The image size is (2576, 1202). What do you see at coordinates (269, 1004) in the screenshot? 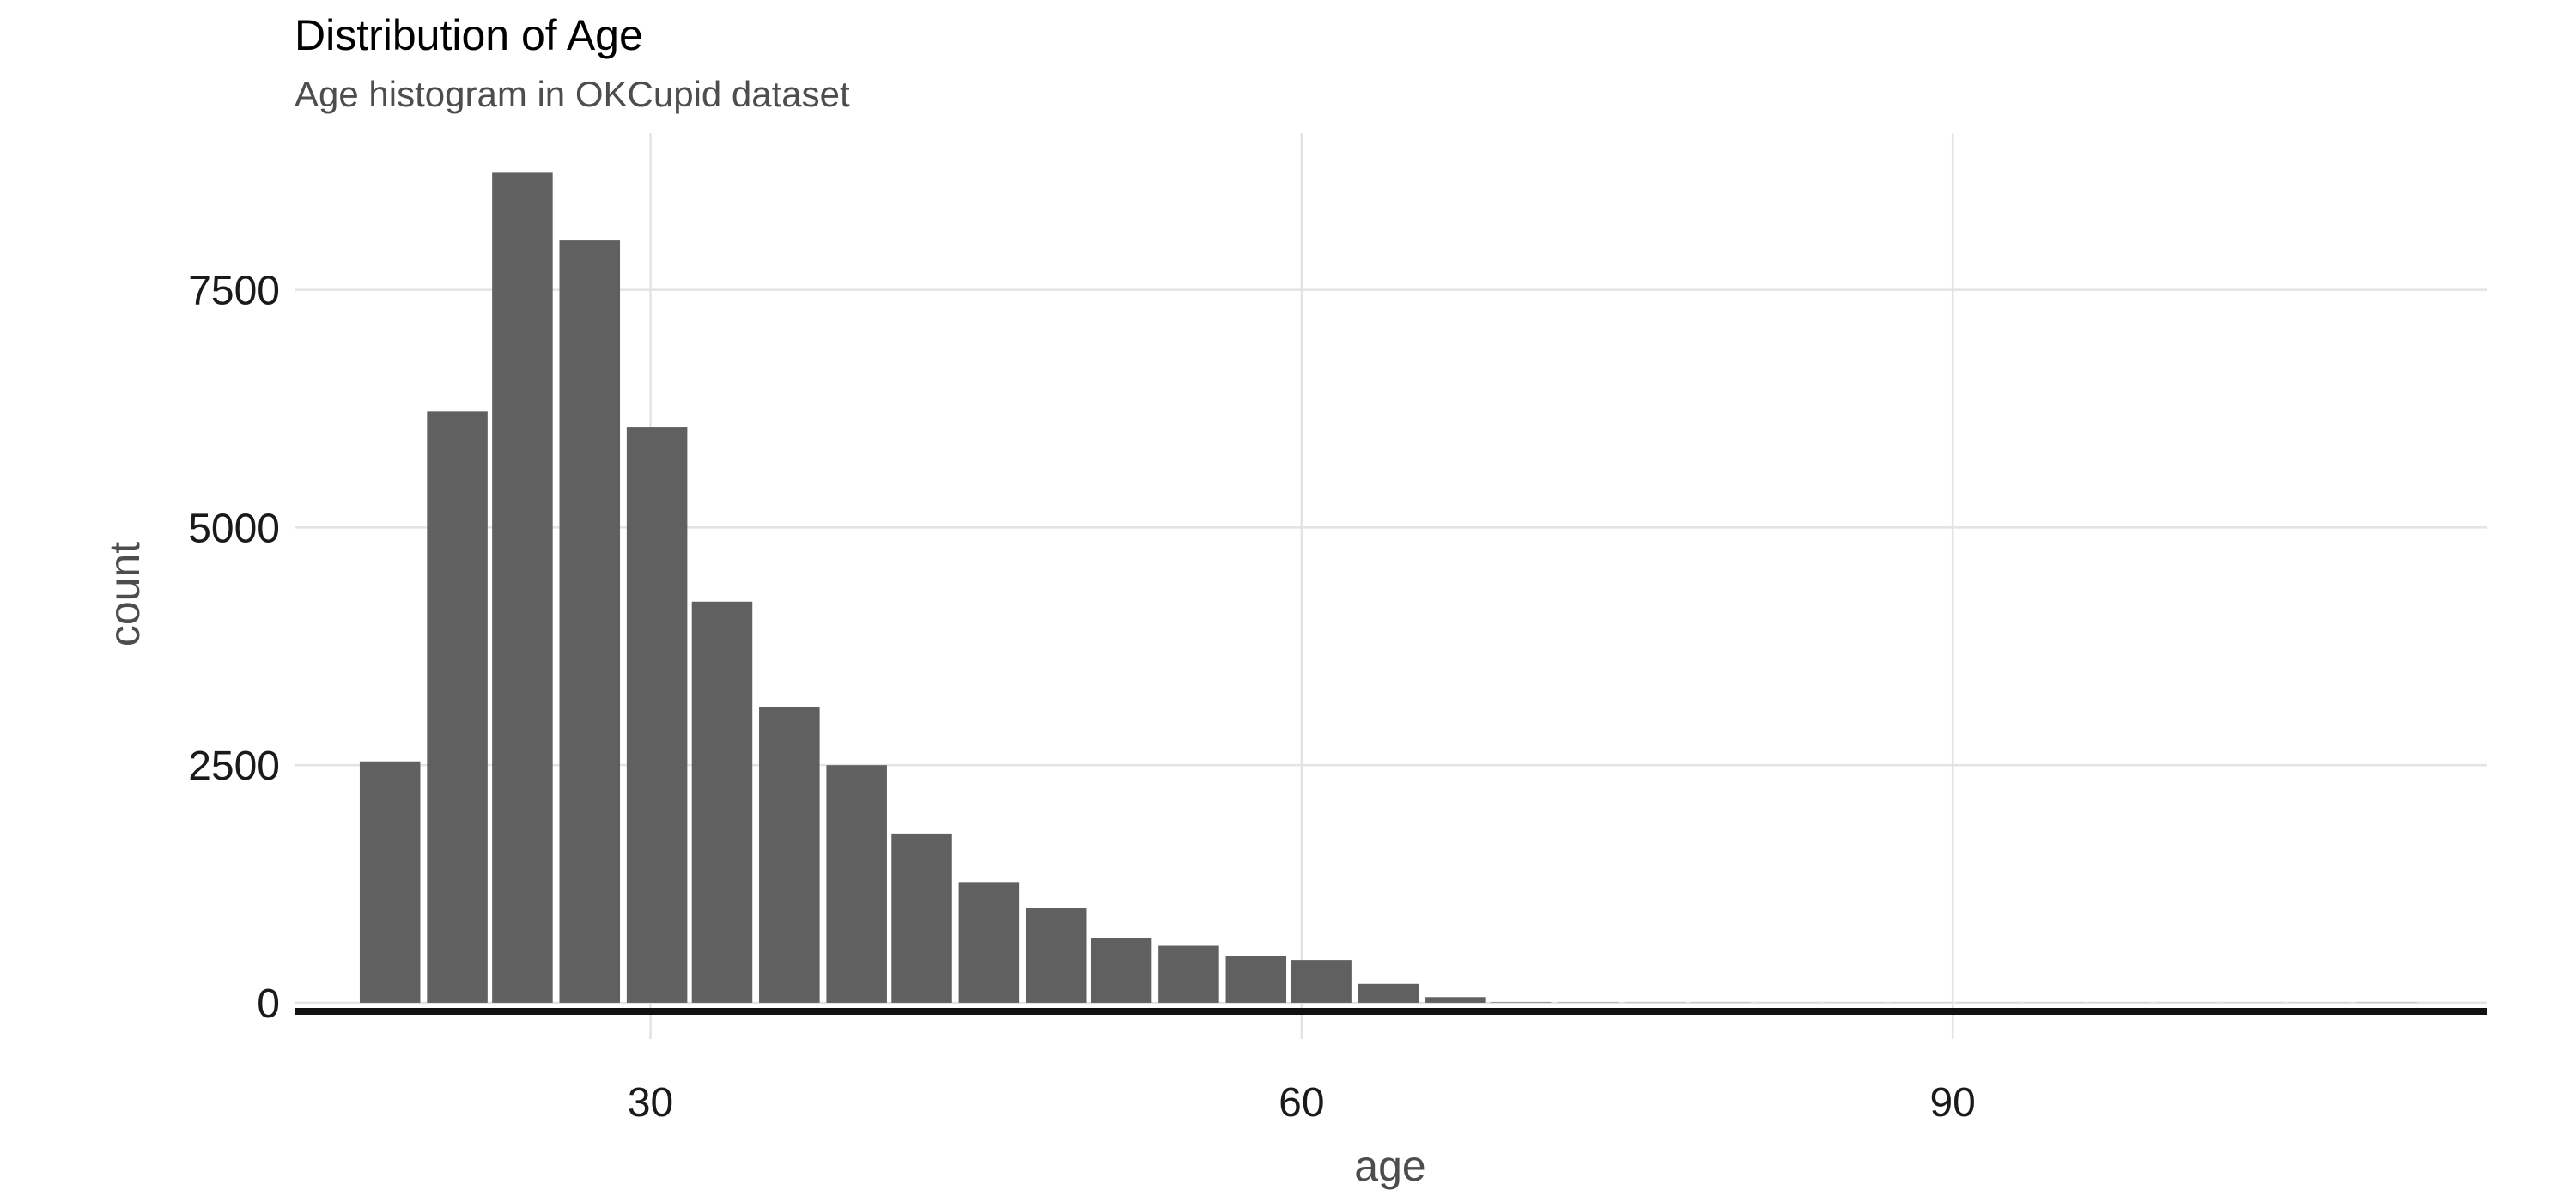
I see `y-tick-label: 0` at bounding box center [269, 1004].